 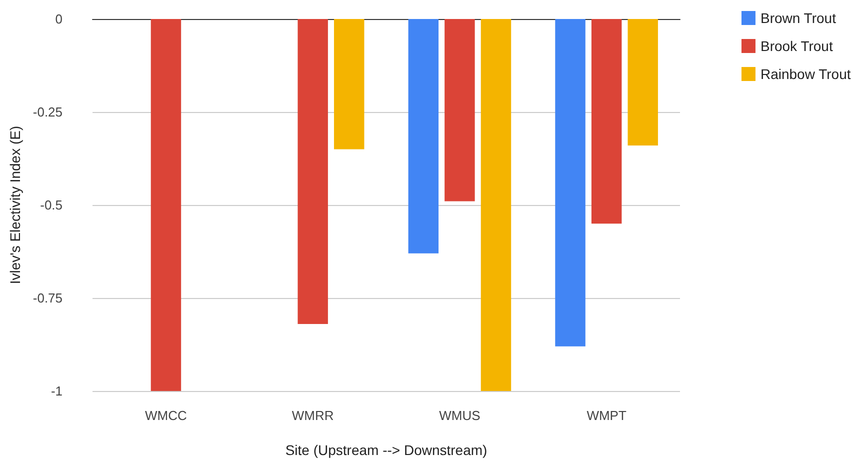 I want to click on legend-label: Brown Trout, so click(x=798, y=18).